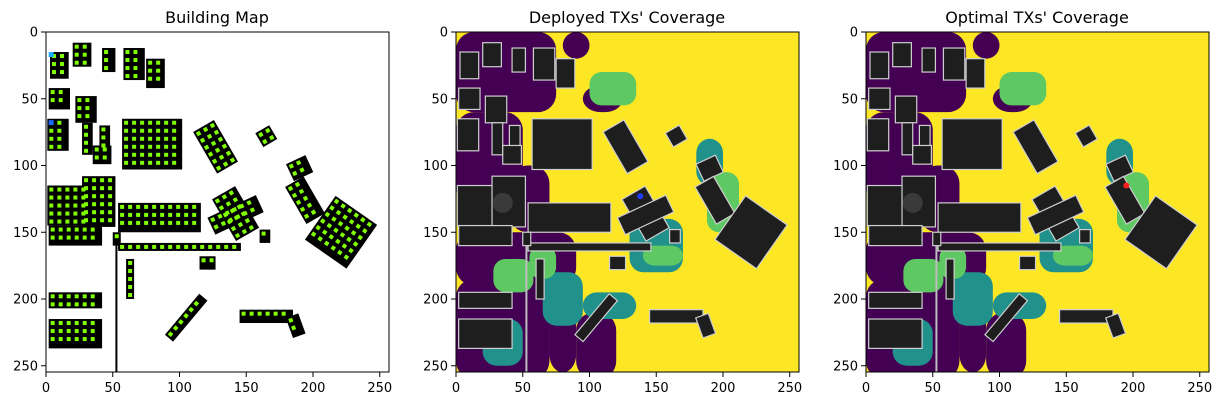 The width and height of the screenshot is (1224, 407). What do you see at coordinates (845, 366) in the screenshot?
I see `y-tick-label: 250` at bounding box center [845, 366].